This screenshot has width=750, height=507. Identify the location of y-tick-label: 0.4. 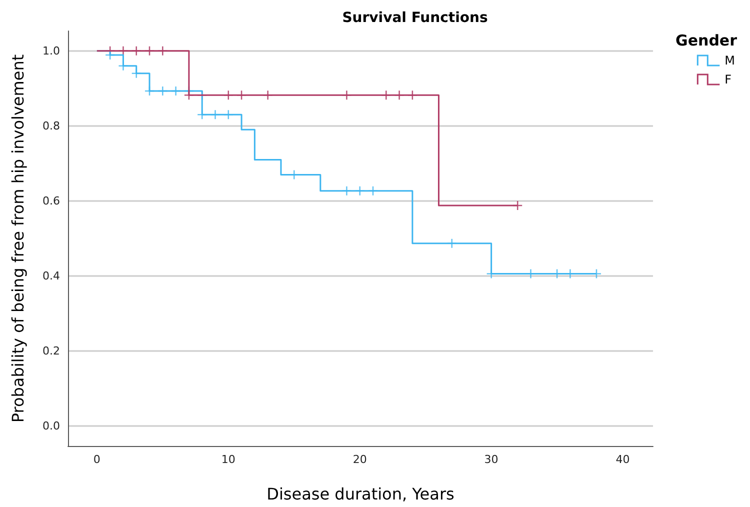
(51, 276).